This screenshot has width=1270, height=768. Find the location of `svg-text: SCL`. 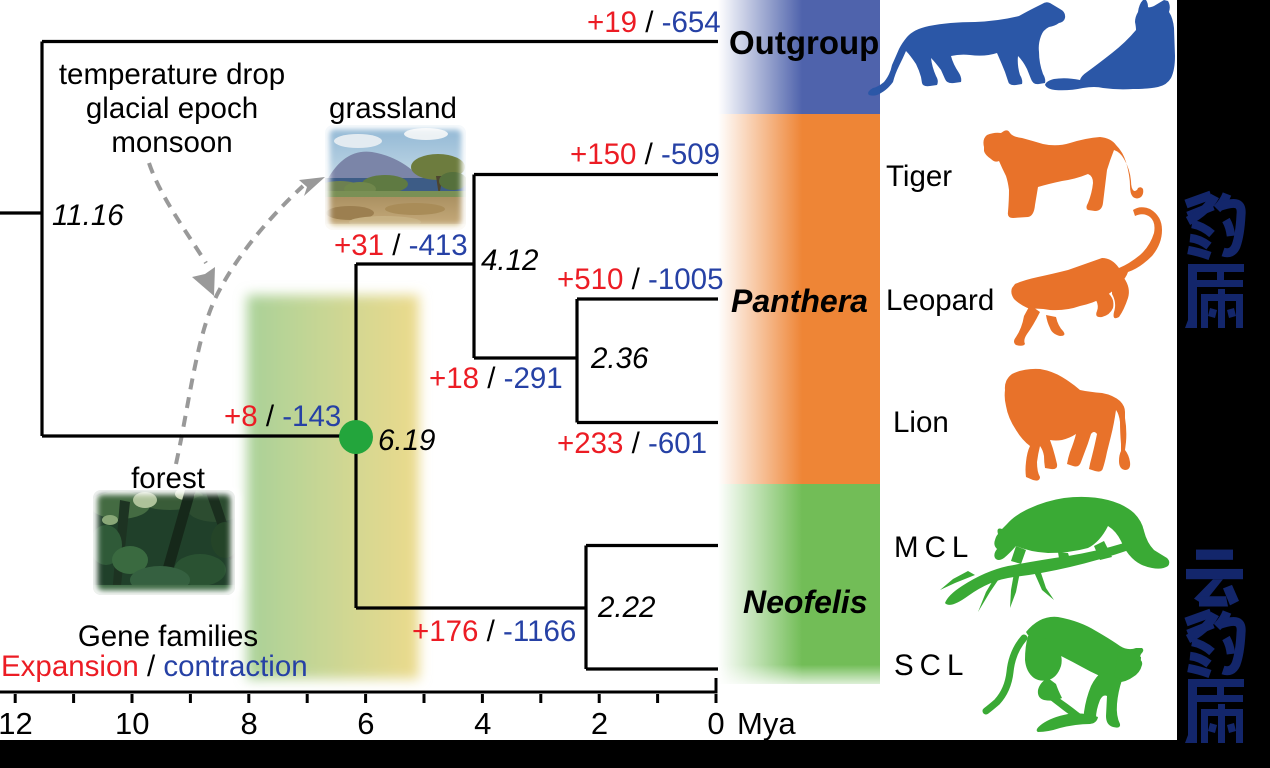

svg-text: SCL is located at coordinates (931, 665).